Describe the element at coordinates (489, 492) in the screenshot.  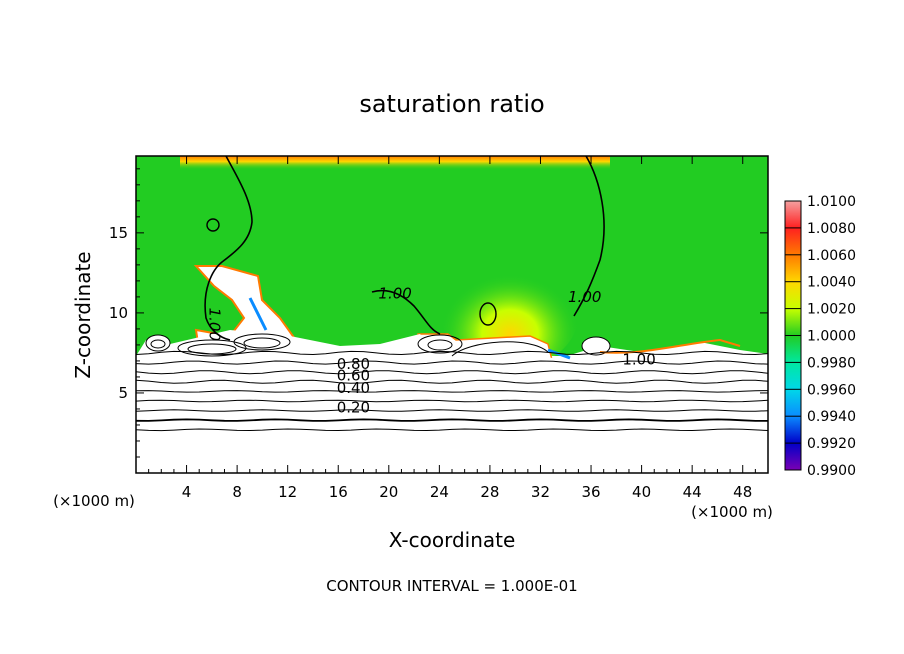
I see `x-tick-label: 28` at that location.